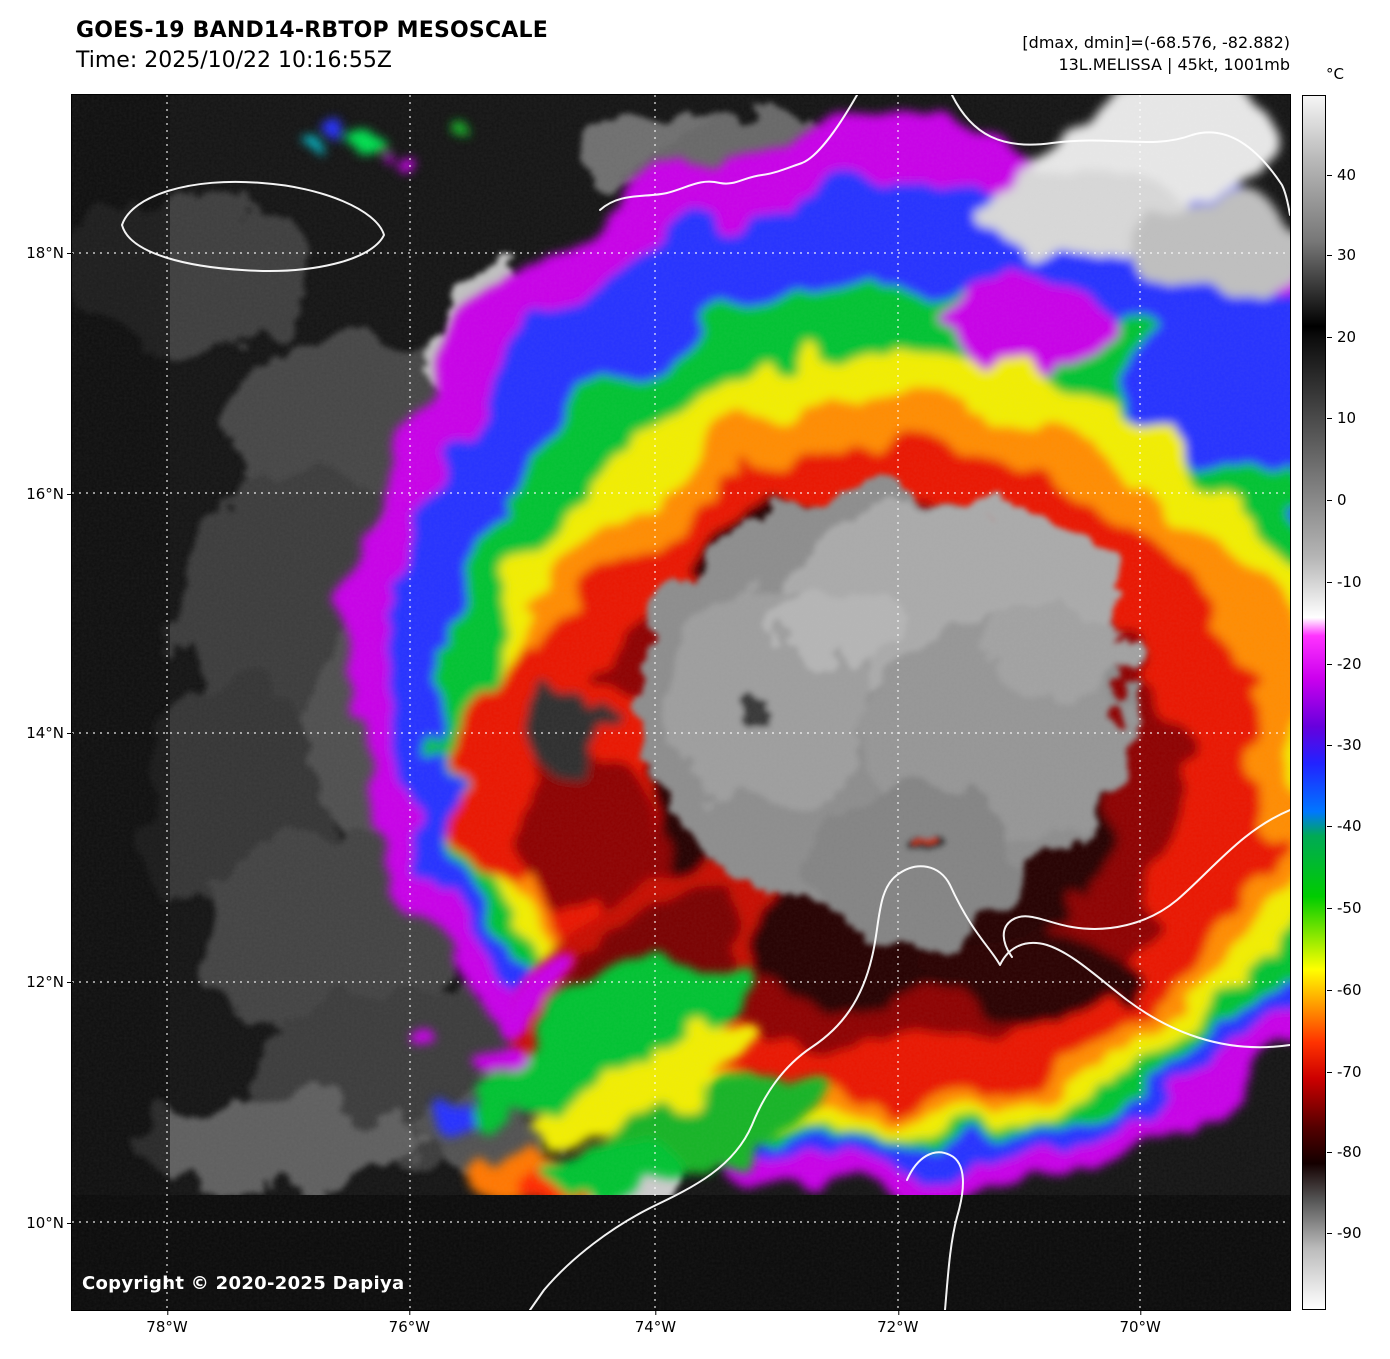  I want to click on colorbar-tick-label: -40, so click(1349, 826).